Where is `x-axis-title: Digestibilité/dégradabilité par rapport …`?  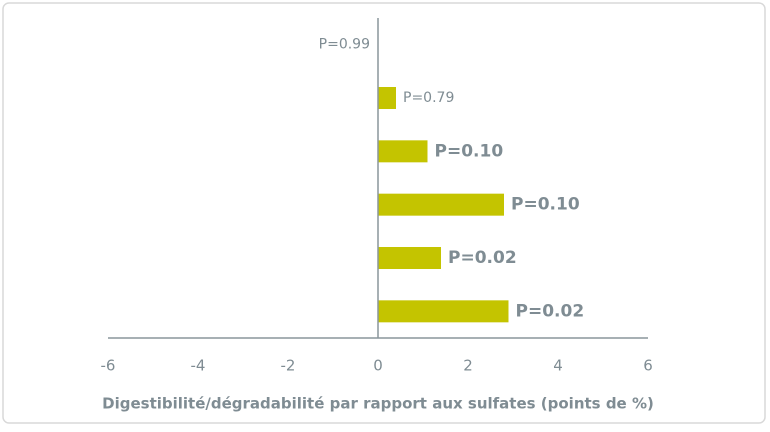 x-axis-title: Digestibilité/dégradabilité par rapport … is located at coordinates (378, 404).